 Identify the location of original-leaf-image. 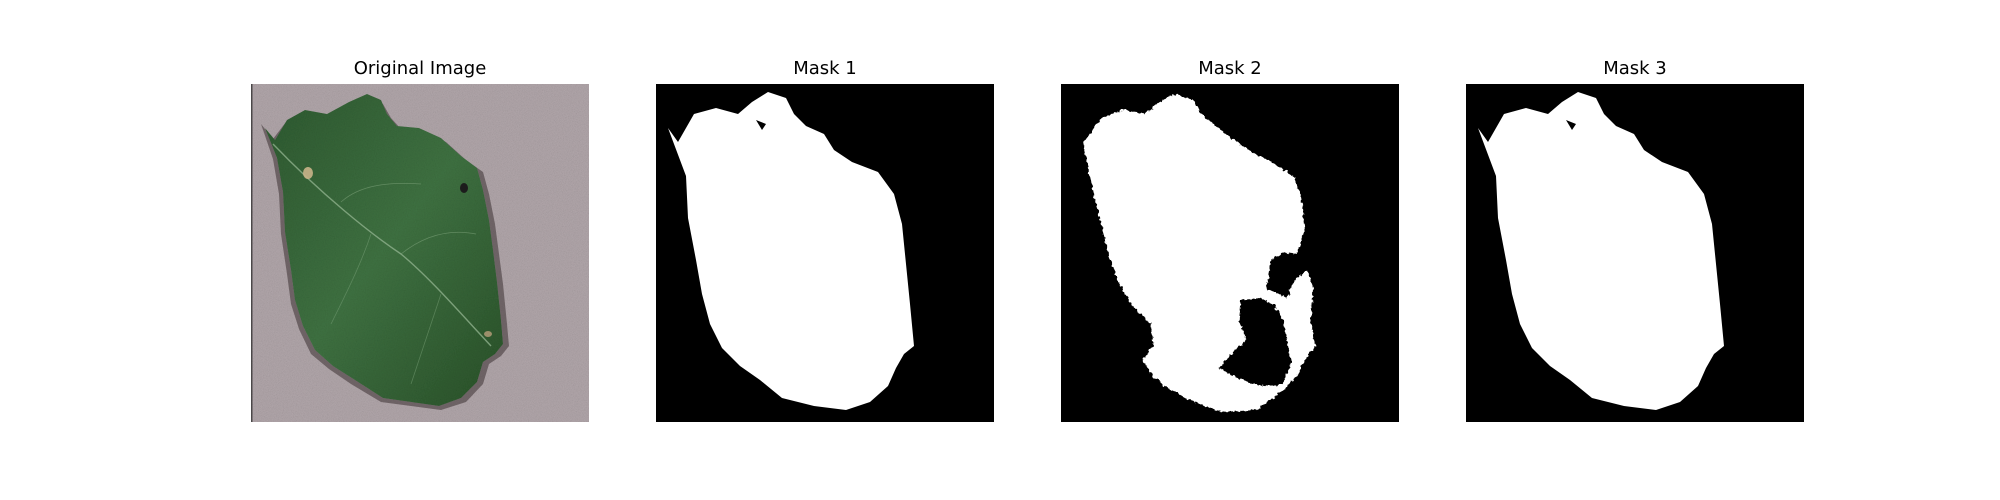
(420, 253).